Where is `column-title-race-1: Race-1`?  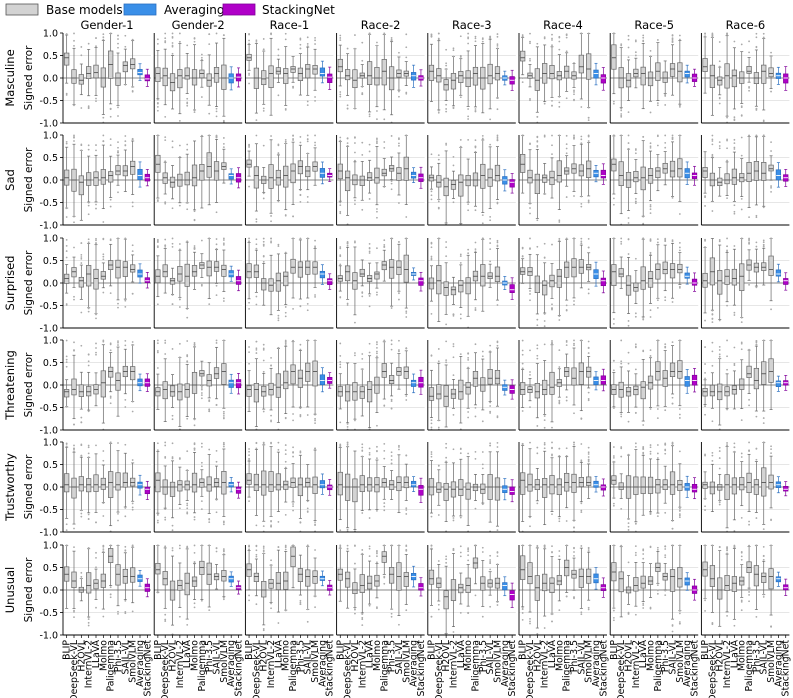
column-title-race-1: Race-1 is located at coordinates (290, 25).